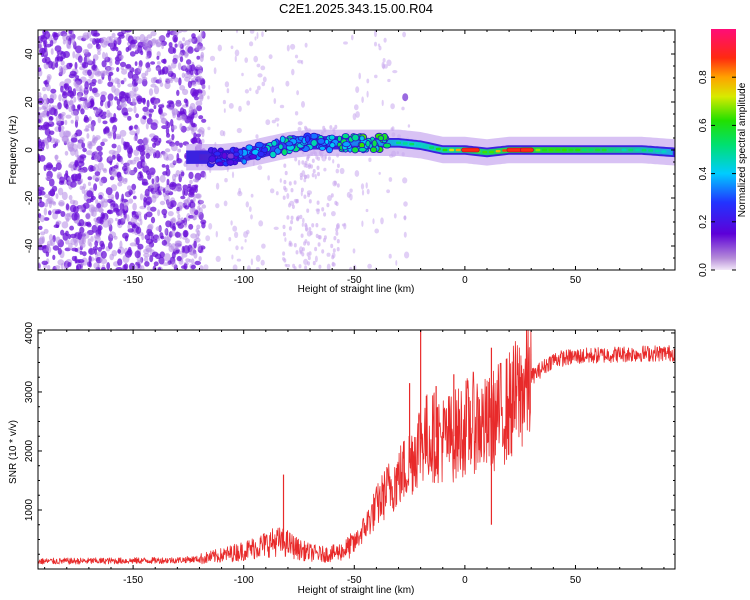  What do you see at coordinates (29, 332) in the screenshot?
I see `y-tick-label: 4000` at bounding box center [29, 332].